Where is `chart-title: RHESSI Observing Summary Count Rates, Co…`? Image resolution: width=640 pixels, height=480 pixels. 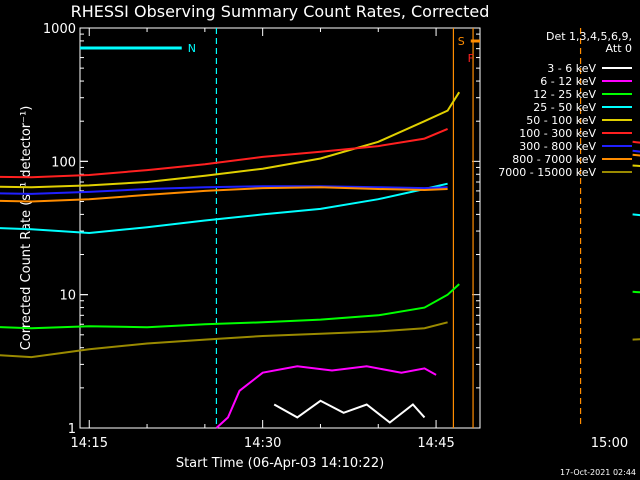
chart-title: RHESSI Observing Summary Count Rates, Co… is located at coordinates (280, 11).